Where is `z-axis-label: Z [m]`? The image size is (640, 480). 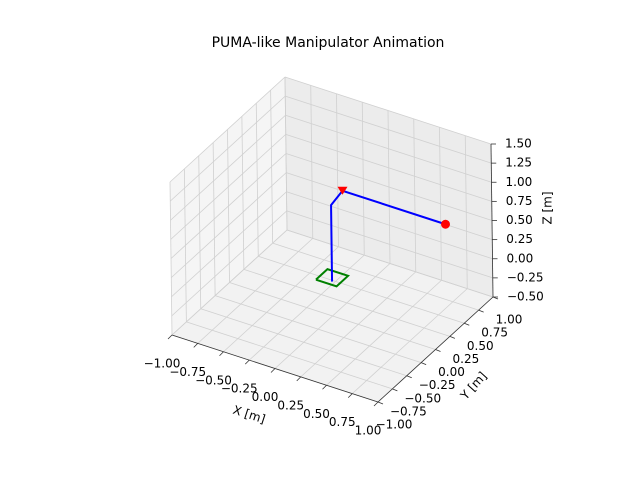 z-axis-label: Z [m] is located at coordinates (548, 207).